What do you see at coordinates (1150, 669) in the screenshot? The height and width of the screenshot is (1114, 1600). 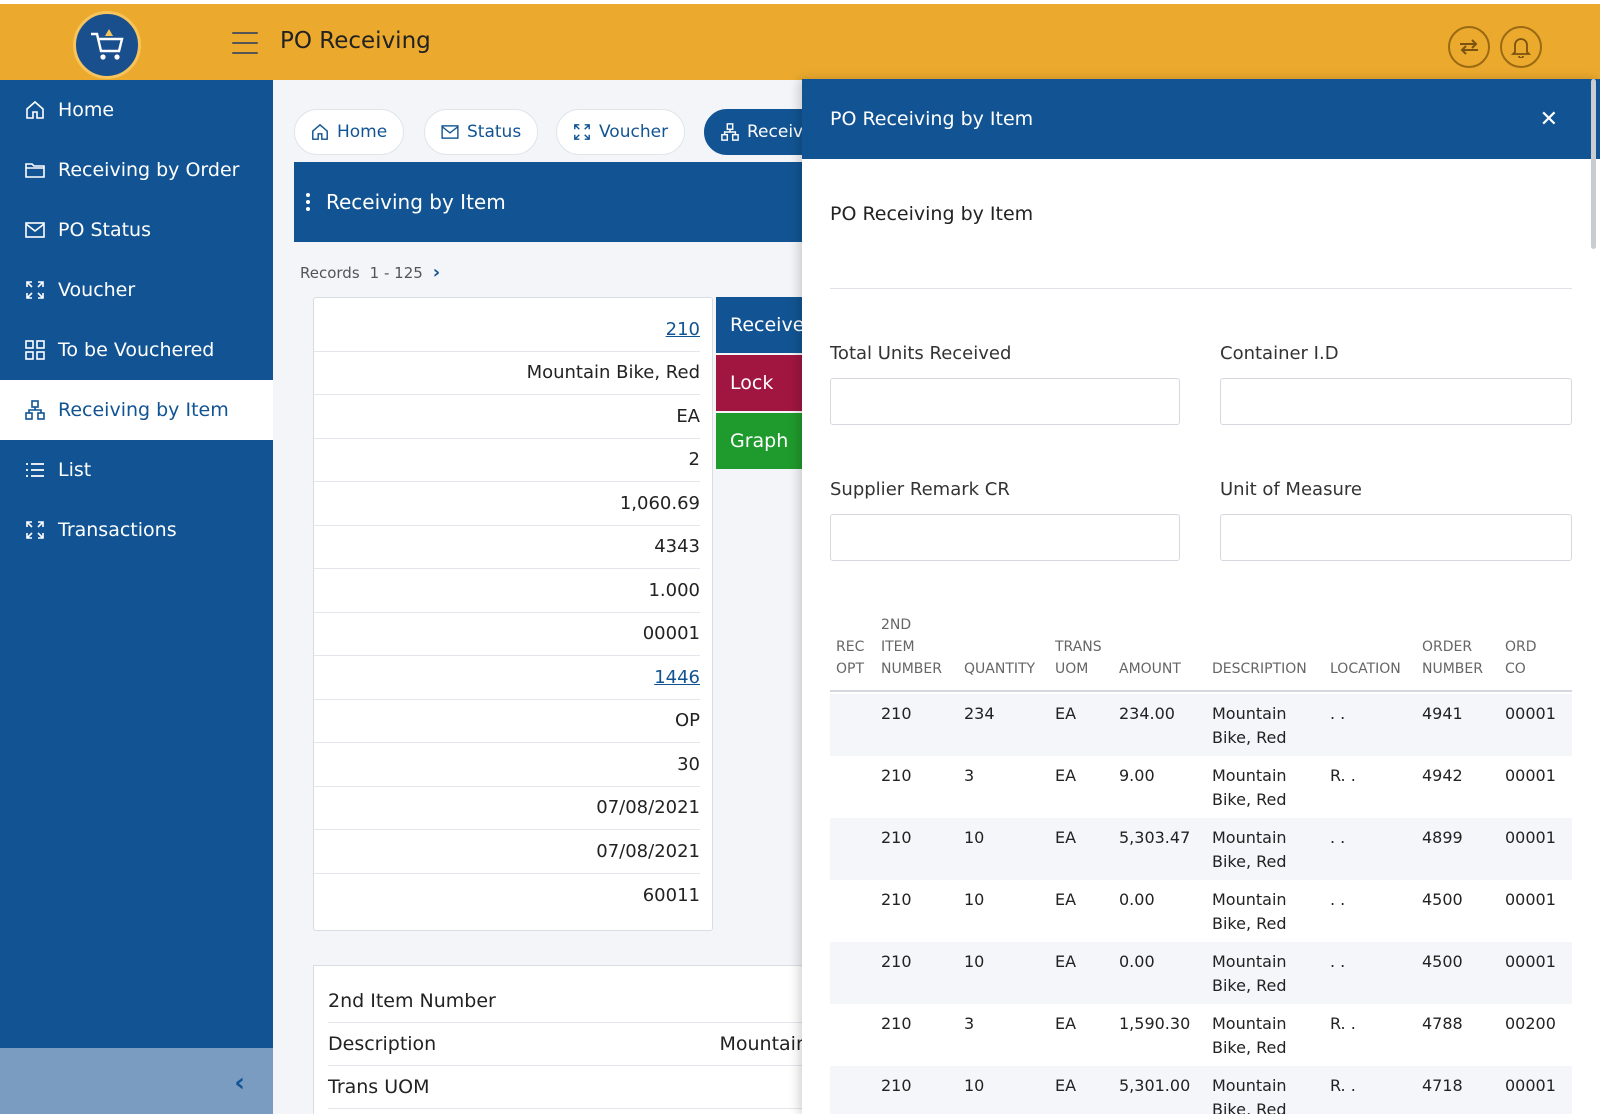 I see `col-amount: AMOUNT` at bounding box center [1150, 669].